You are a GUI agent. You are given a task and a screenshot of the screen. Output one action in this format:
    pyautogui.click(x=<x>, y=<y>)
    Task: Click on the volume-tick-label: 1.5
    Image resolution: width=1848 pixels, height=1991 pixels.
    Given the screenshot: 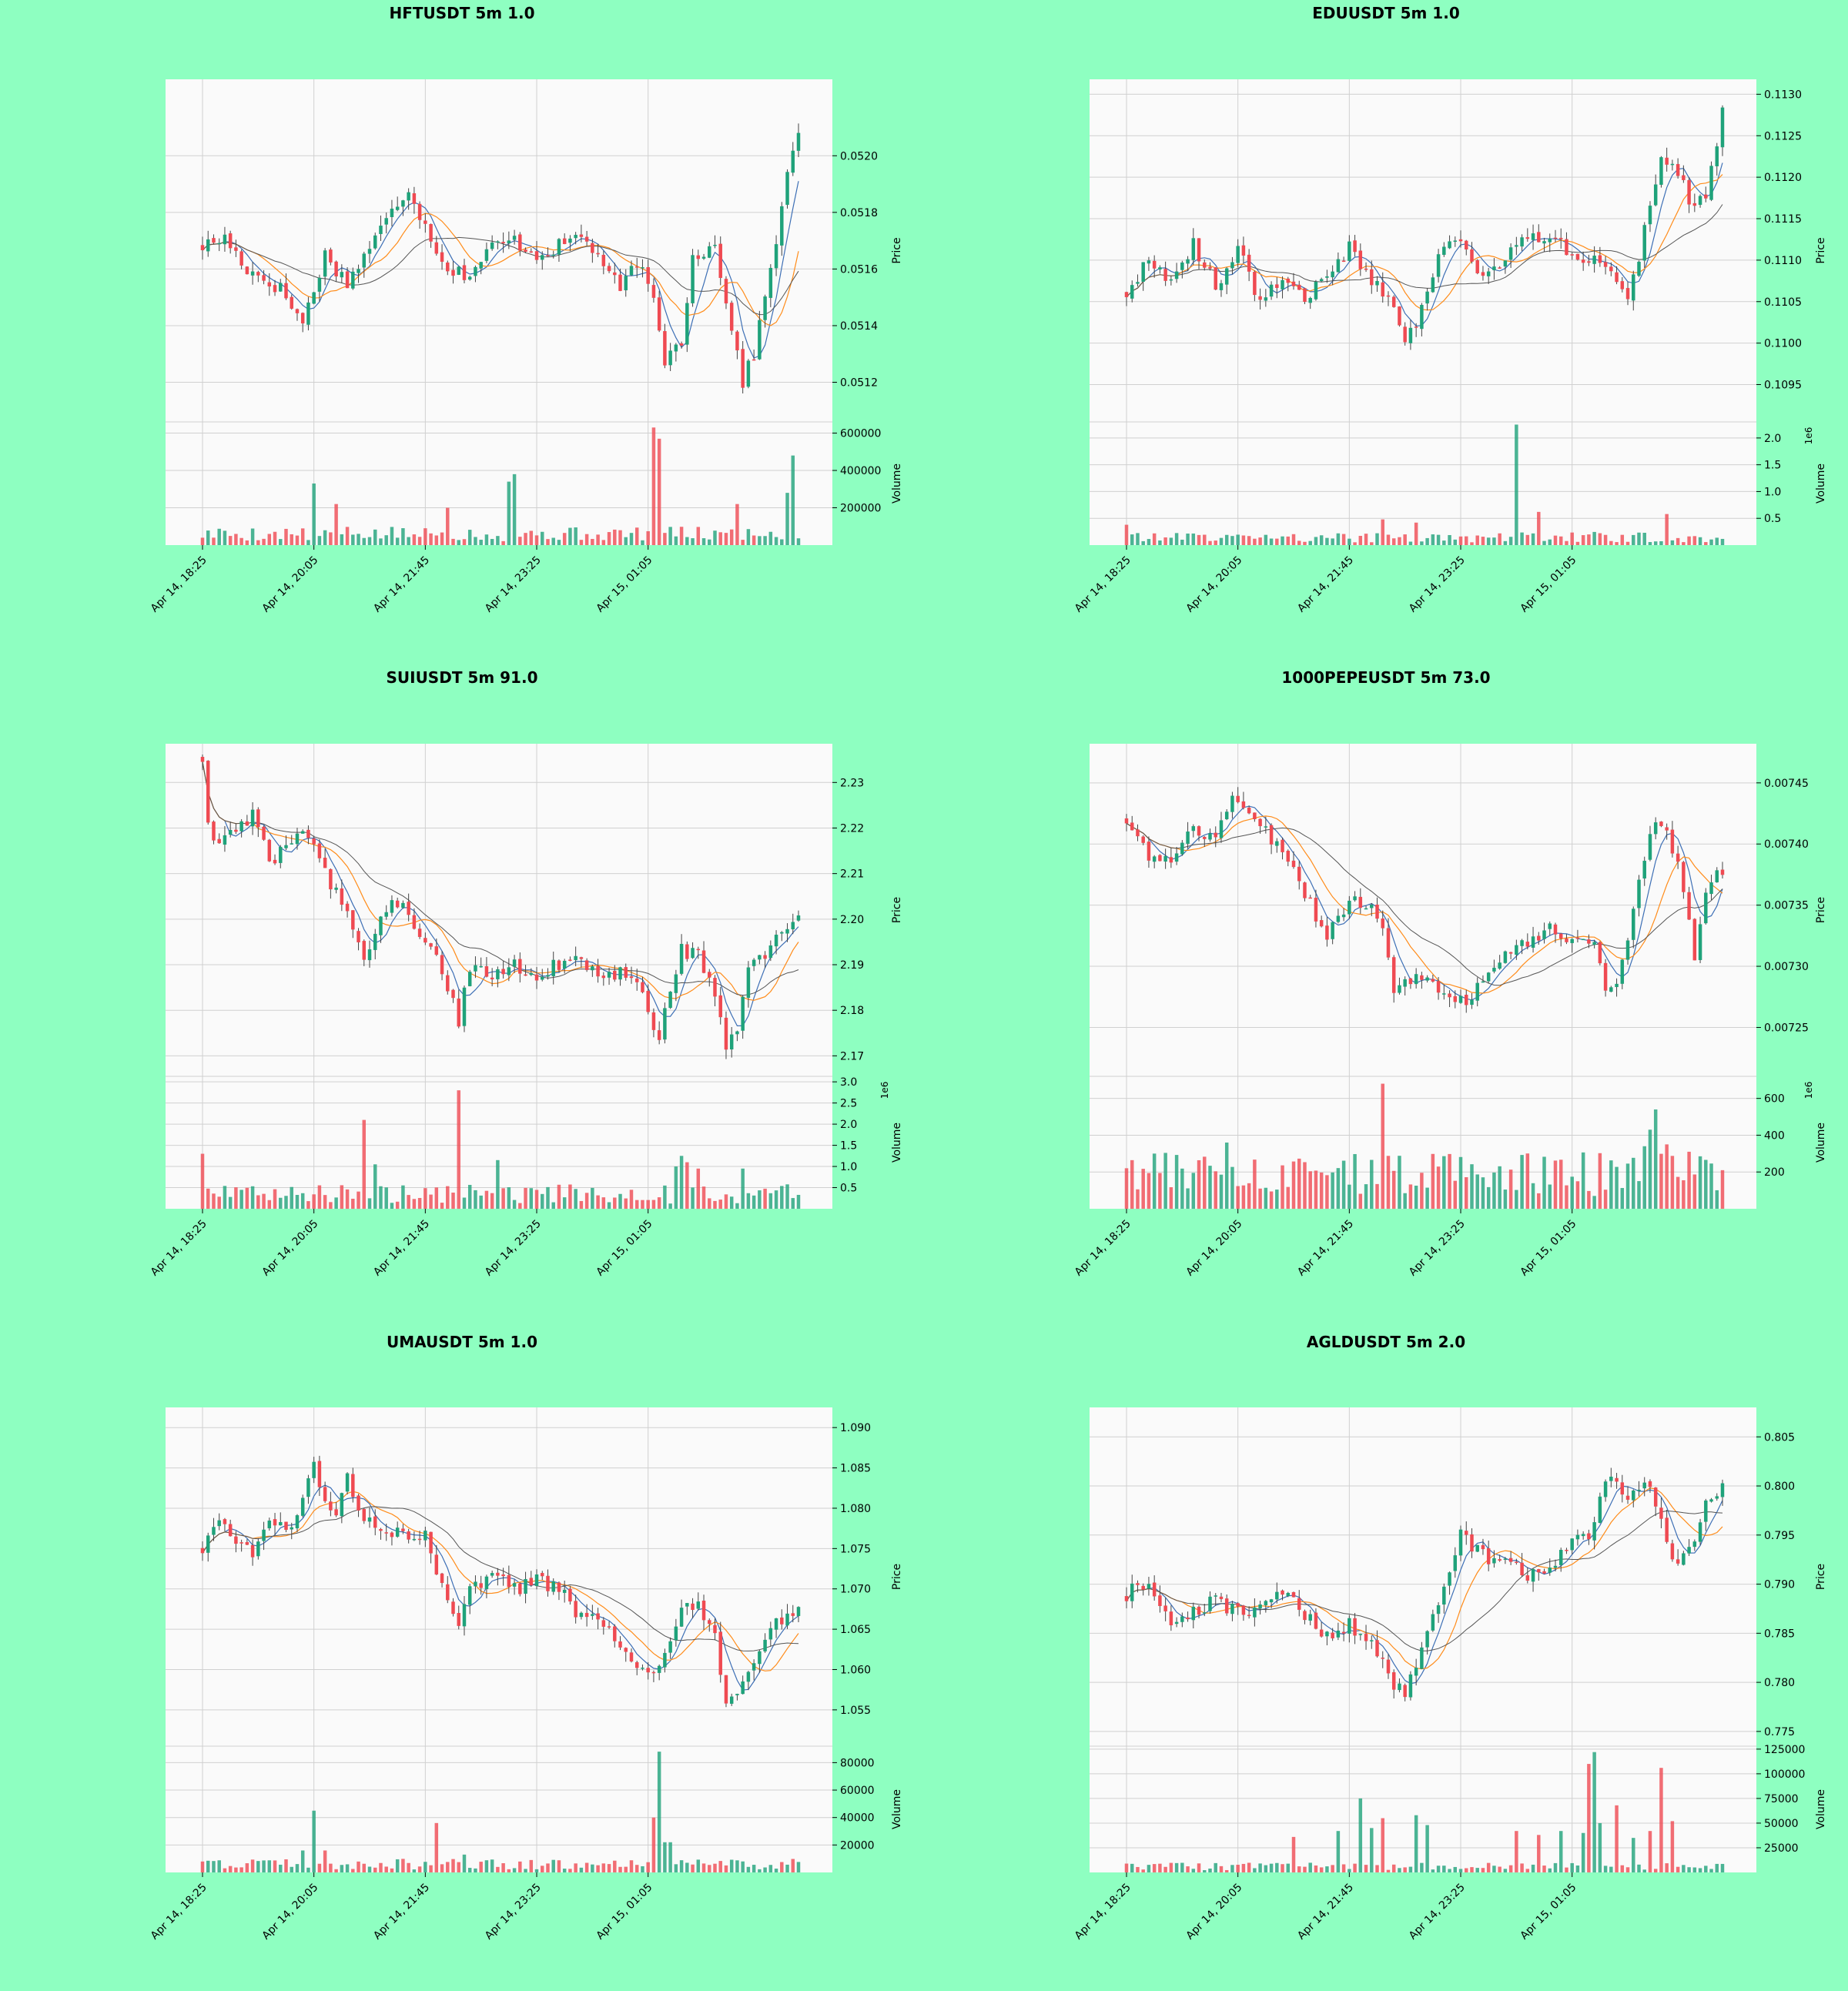 What is the action you would take?
    pyautogui.click(x=1773, y=466)
    